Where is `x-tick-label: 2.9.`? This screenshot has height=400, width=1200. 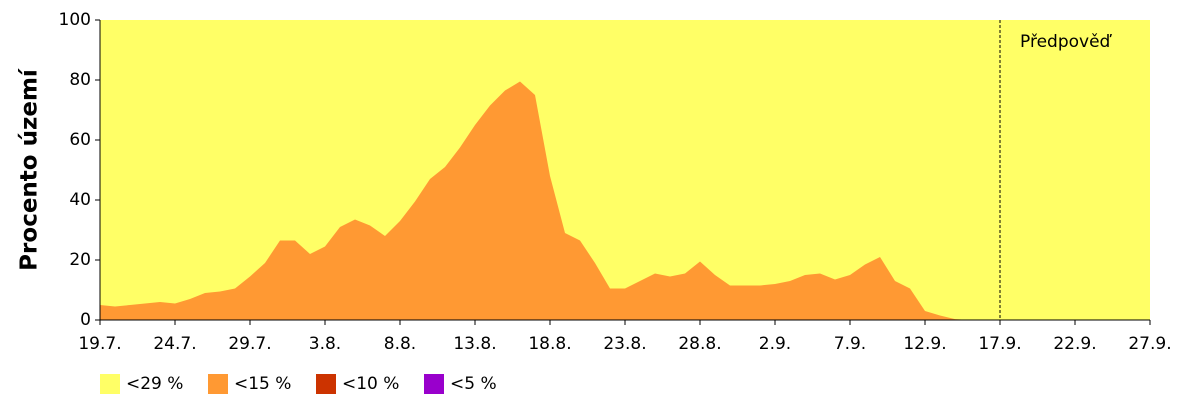
x-tick-label: 2.9. is located at coordinates (775, 344).